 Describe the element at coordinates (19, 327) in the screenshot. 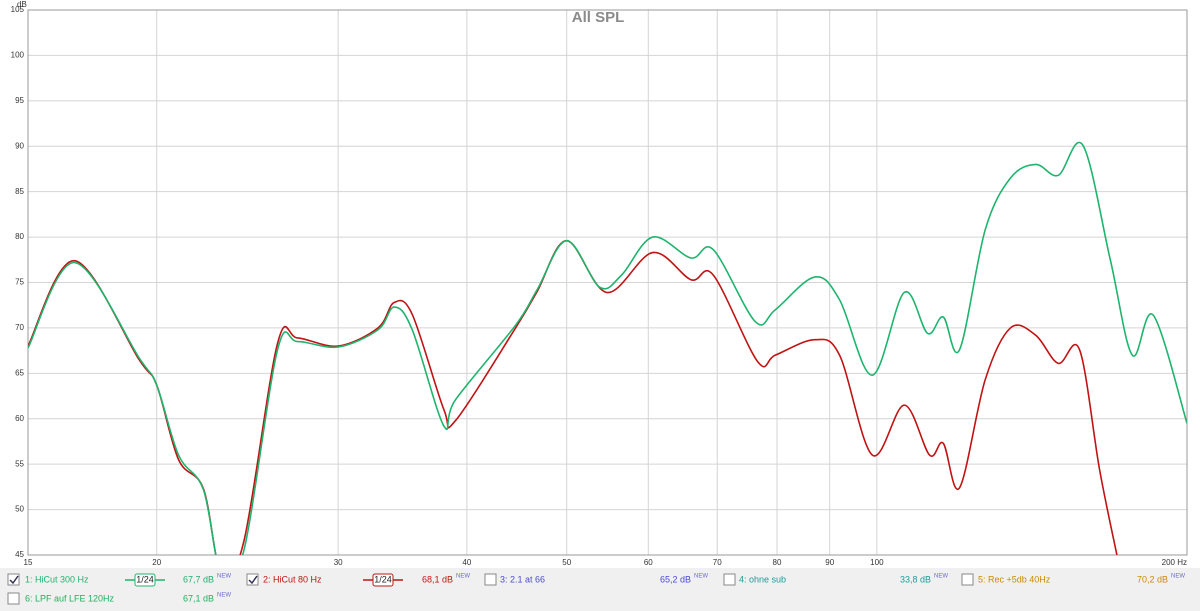

I see `y-tick-label: 70` at that location.